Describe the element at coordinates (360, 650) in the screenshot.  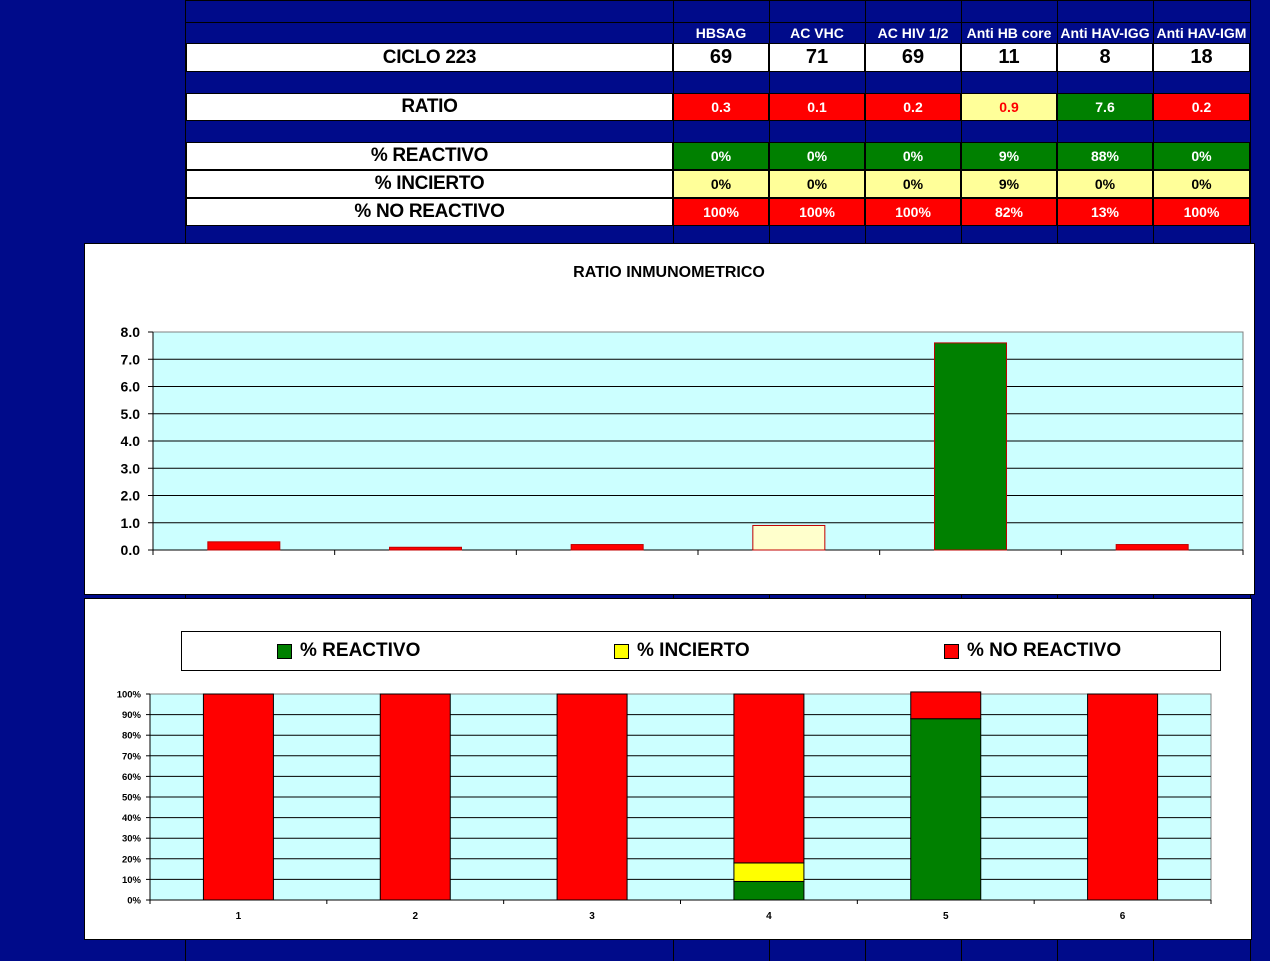
I see `legend-label: % REACTIVO` at that location.